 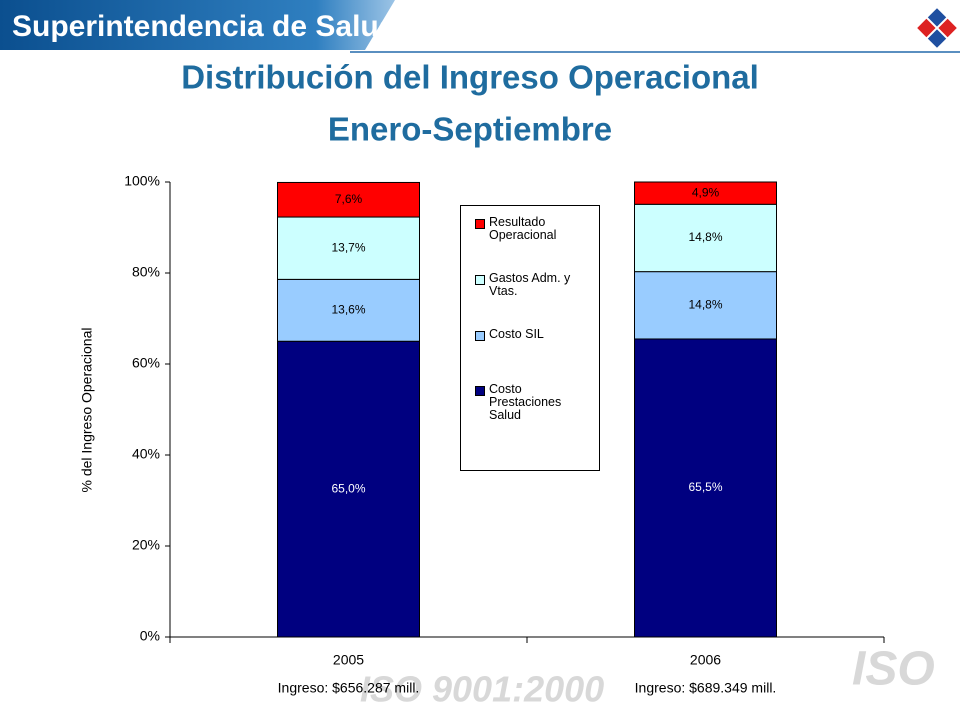 I want to click on data-label: 13,7%, so click(x=348, y=247).